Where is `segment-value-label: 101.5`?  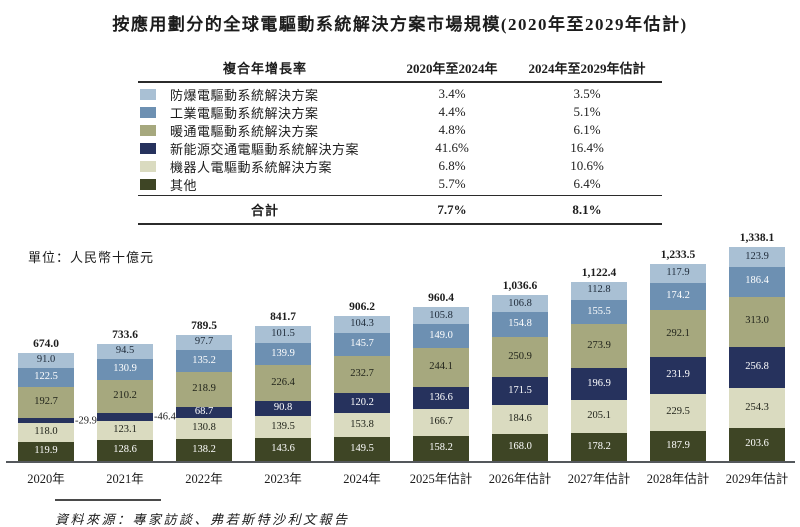 segment-value-label: 101.5 is located at coordinates (283, 334).